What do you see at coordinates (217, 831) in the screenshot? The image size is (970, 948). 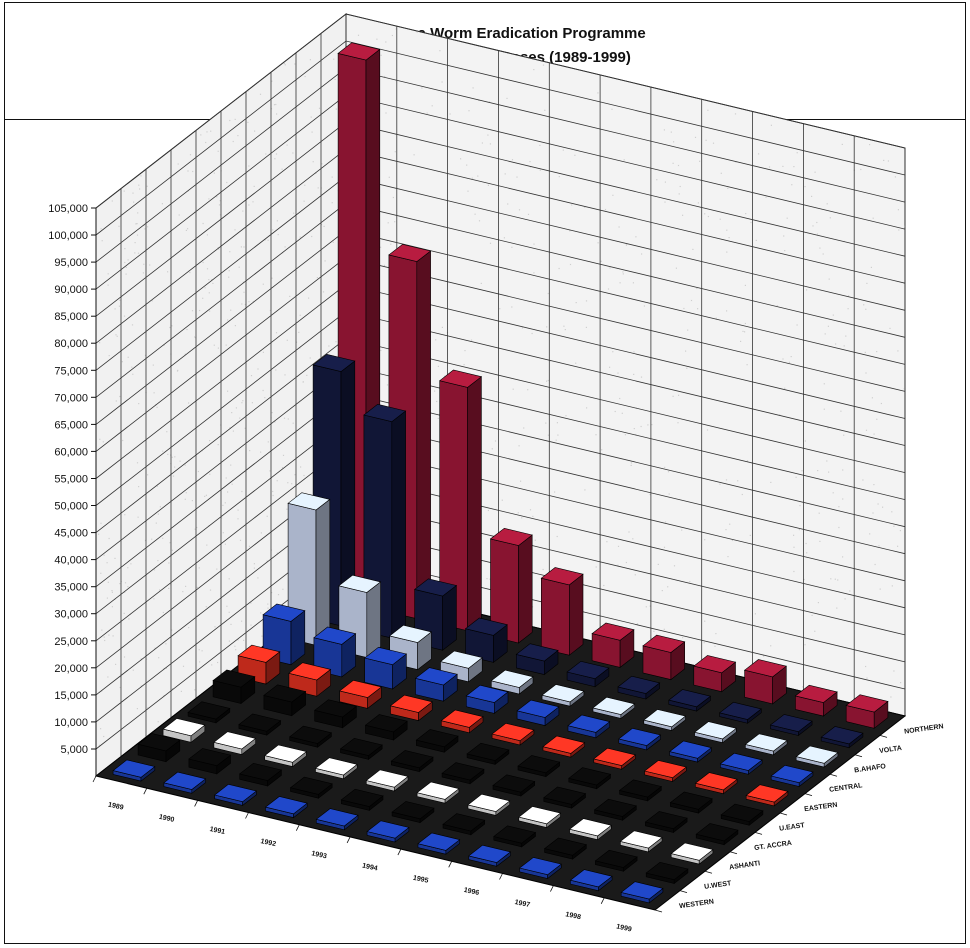 I see `year-label: 1991` at bounding box center [217, 831].